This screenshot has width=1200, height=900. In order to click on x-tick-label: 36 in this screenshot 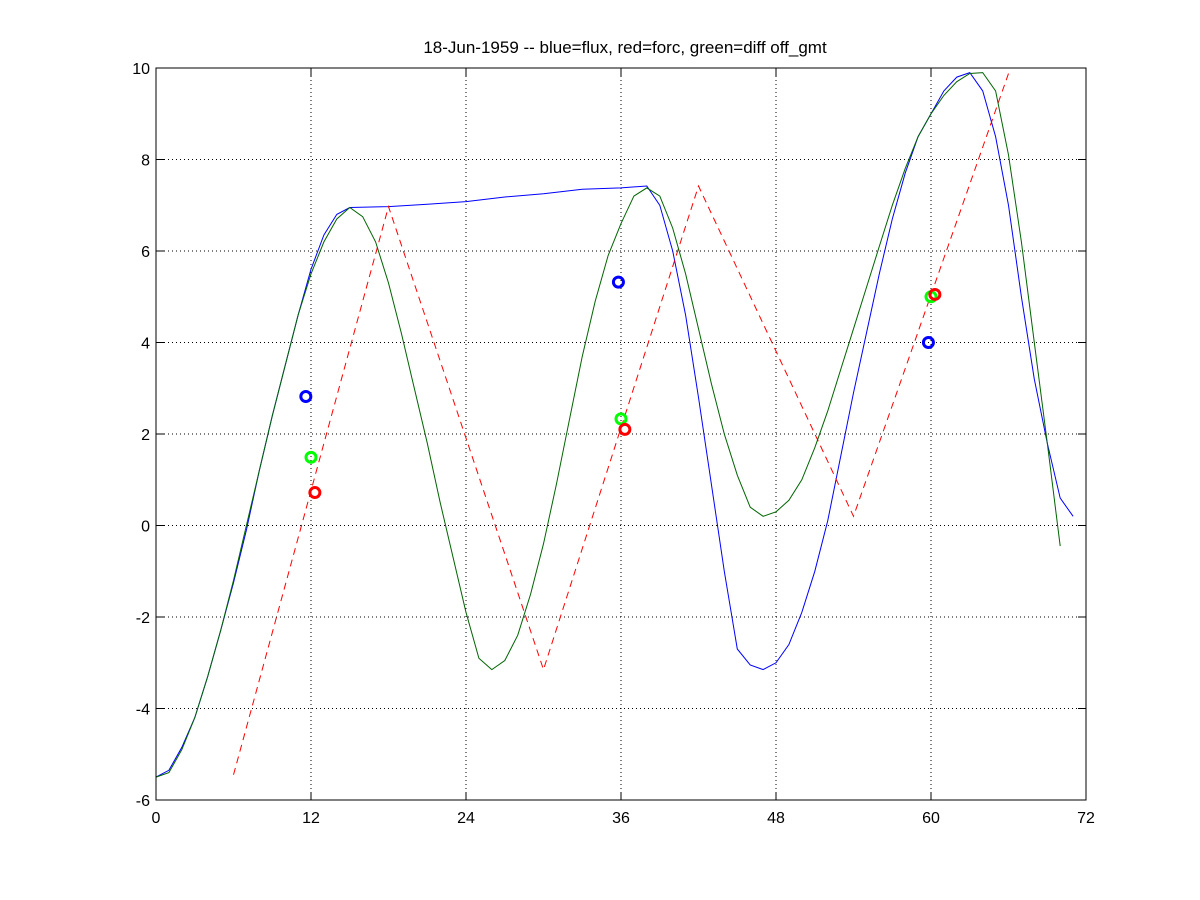, I will do `click(621, 818)`.